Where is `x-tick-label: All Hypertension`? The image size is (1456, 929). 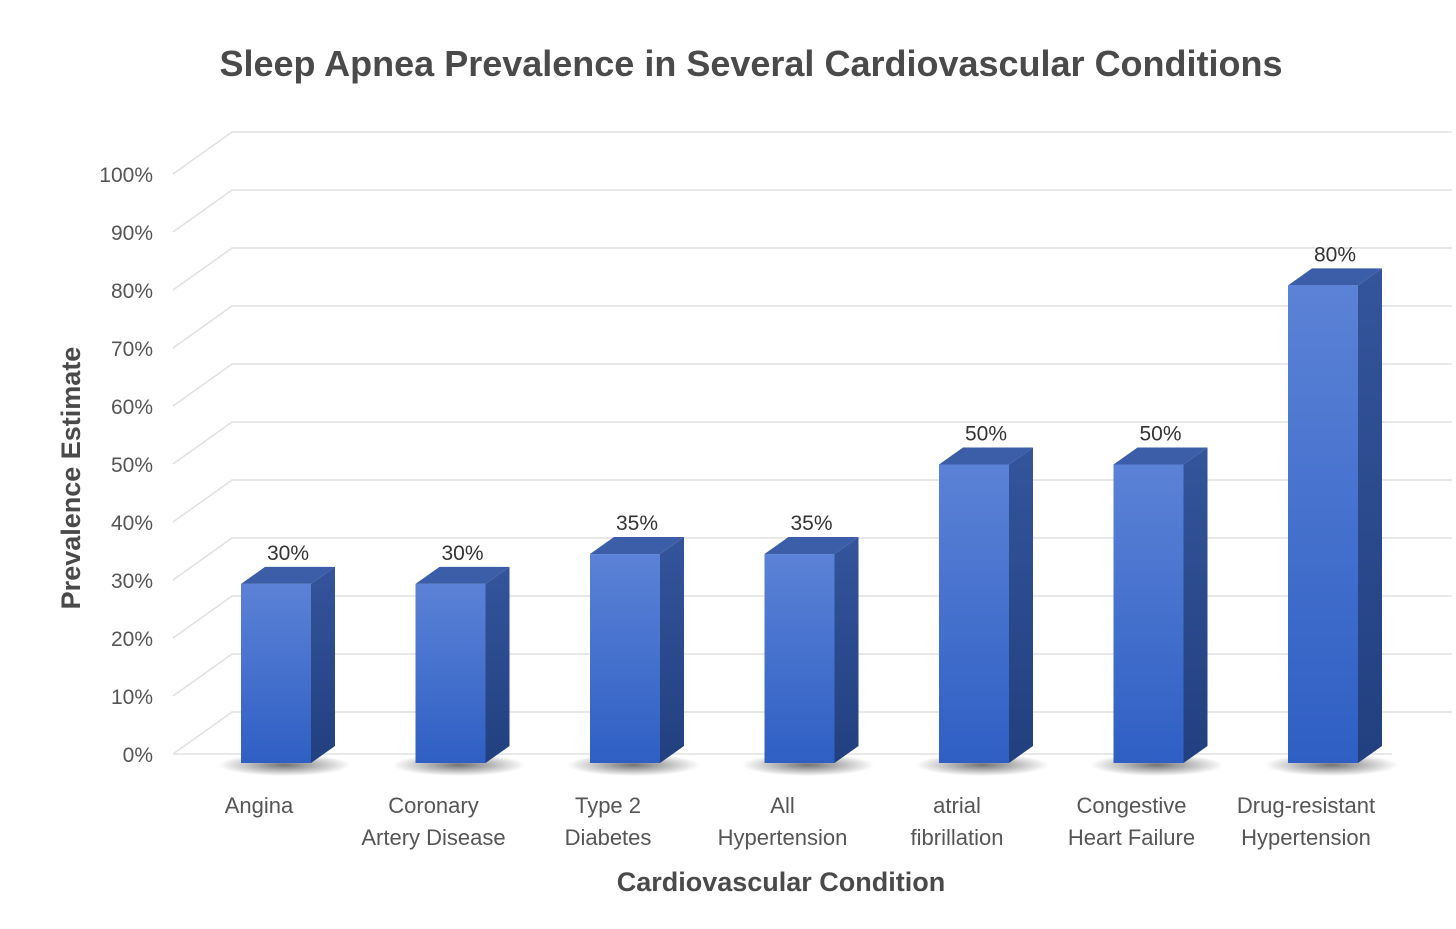 x-tick-label: All Hypertension is located at coordinates (783, 821).